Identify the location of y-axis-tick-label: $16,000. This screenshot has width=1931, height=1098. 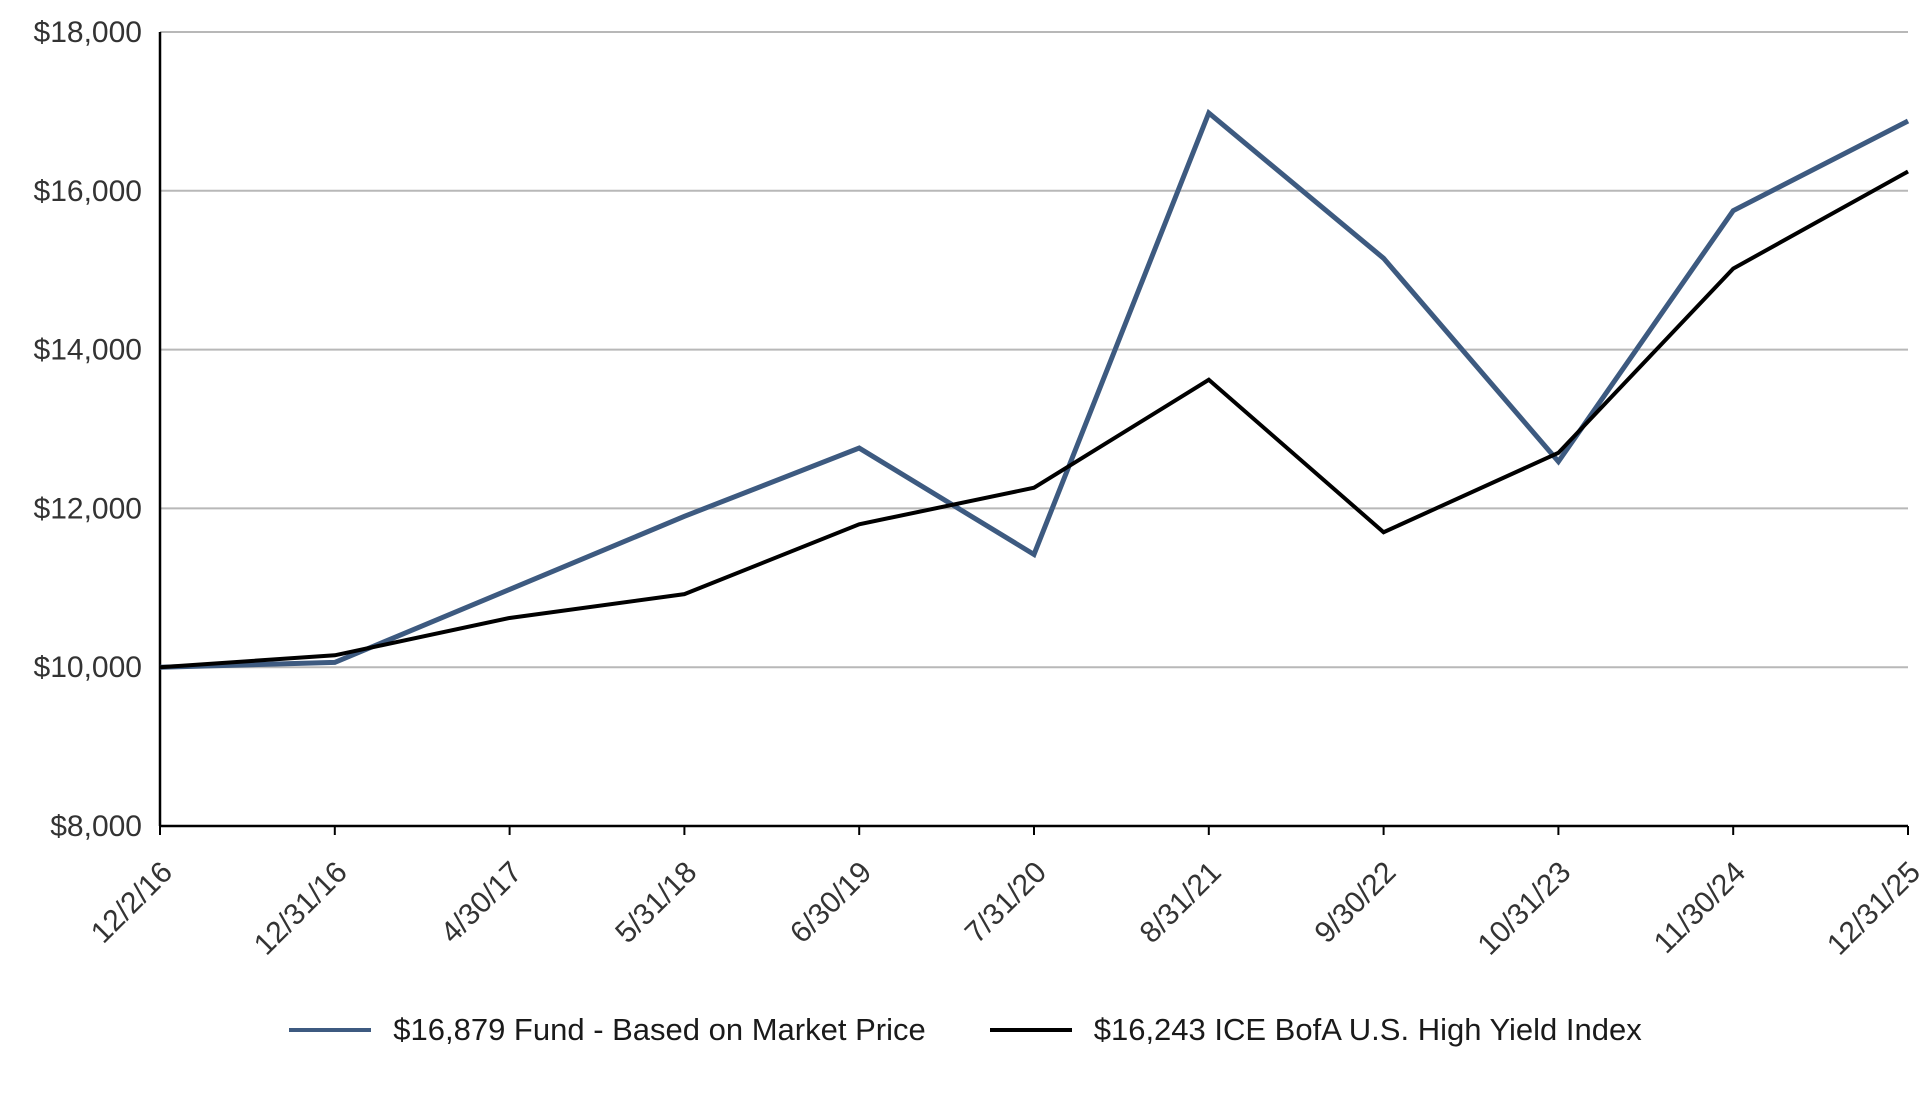
(88, 191).